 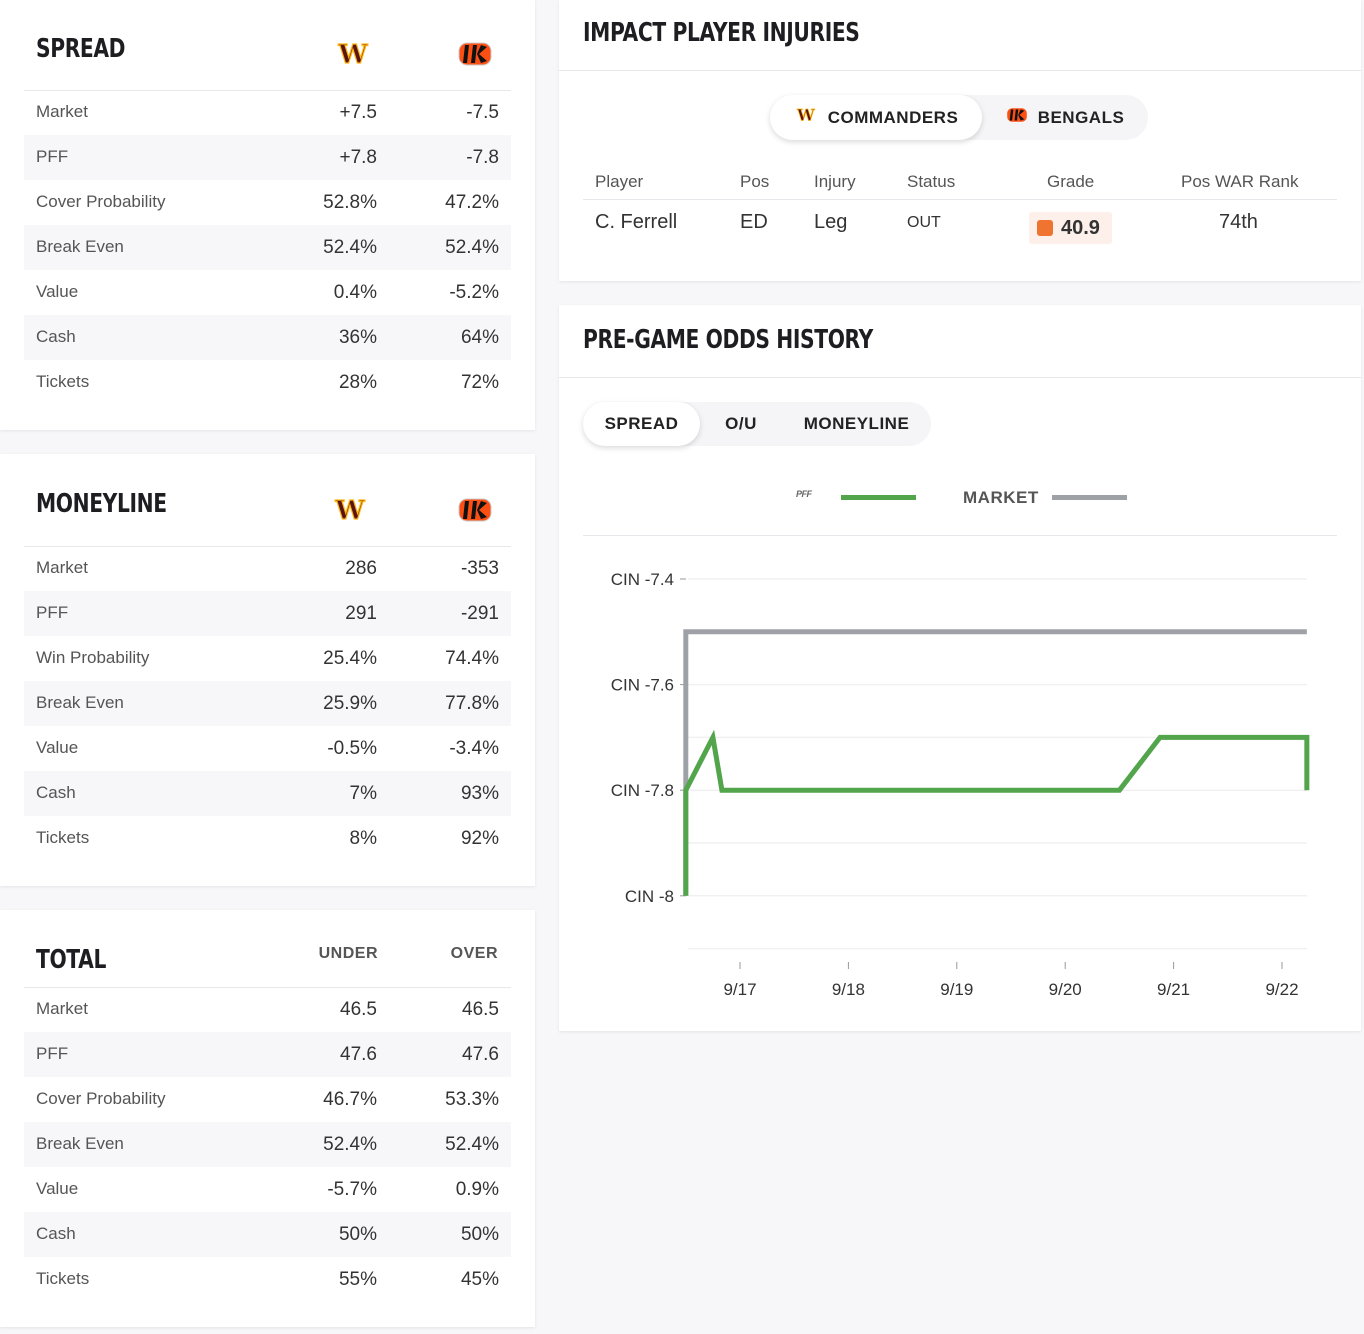 What do you see at coordinates (357, 1279) in the screenshot?
I see `away-value: 55%` at bounding box center [357, 1279].